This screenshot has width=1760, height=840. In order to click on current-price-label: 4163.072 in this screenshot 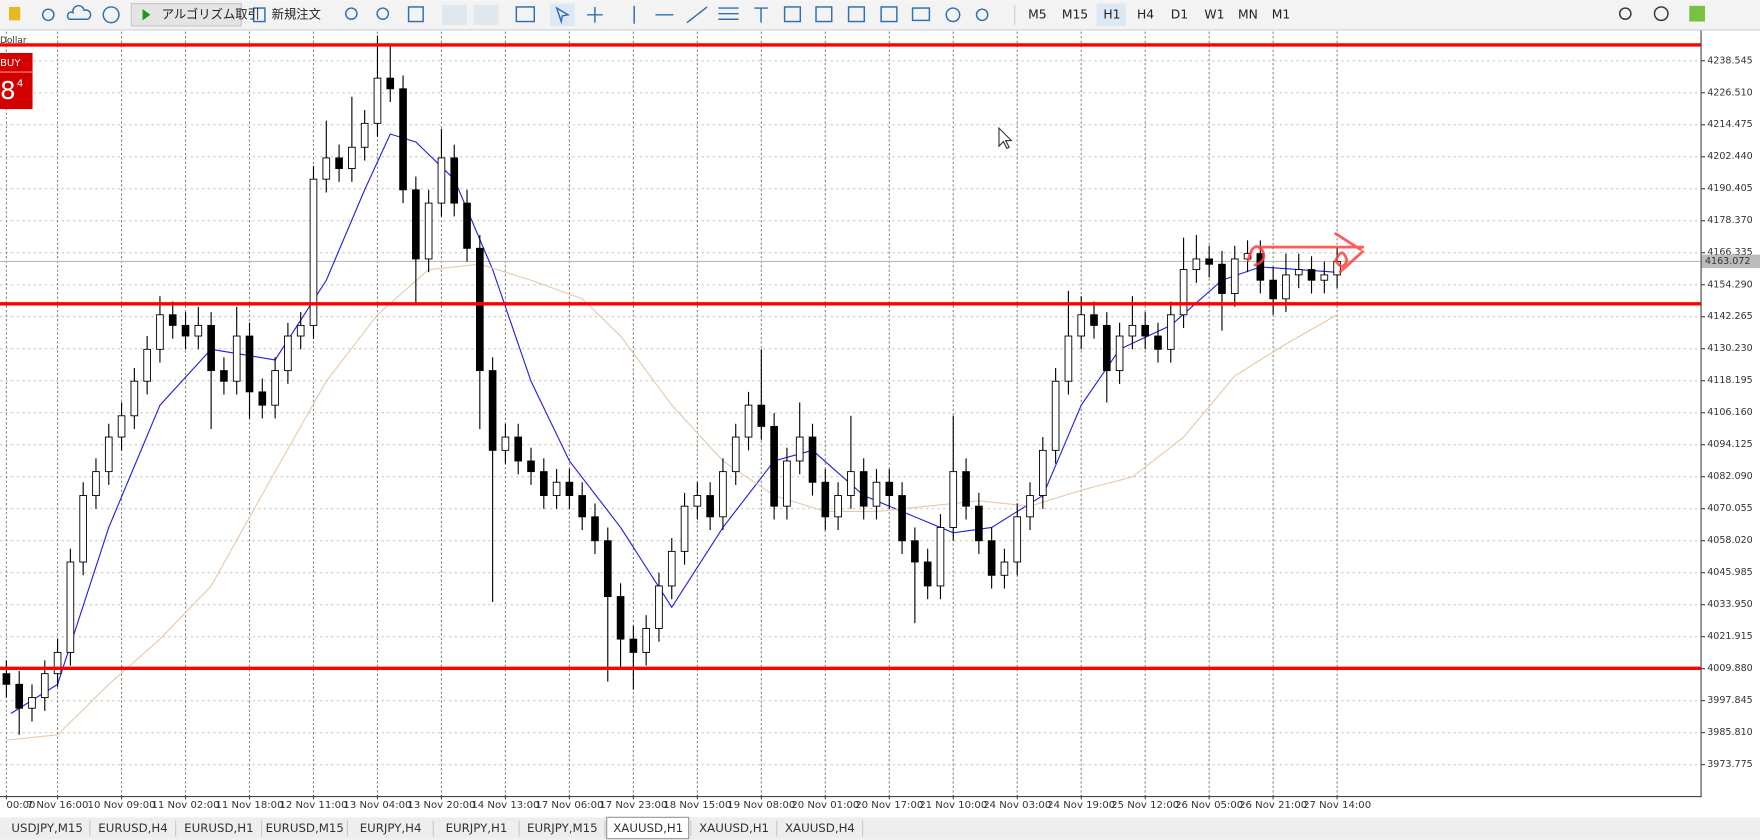, I will do `click(1727, 261)`.